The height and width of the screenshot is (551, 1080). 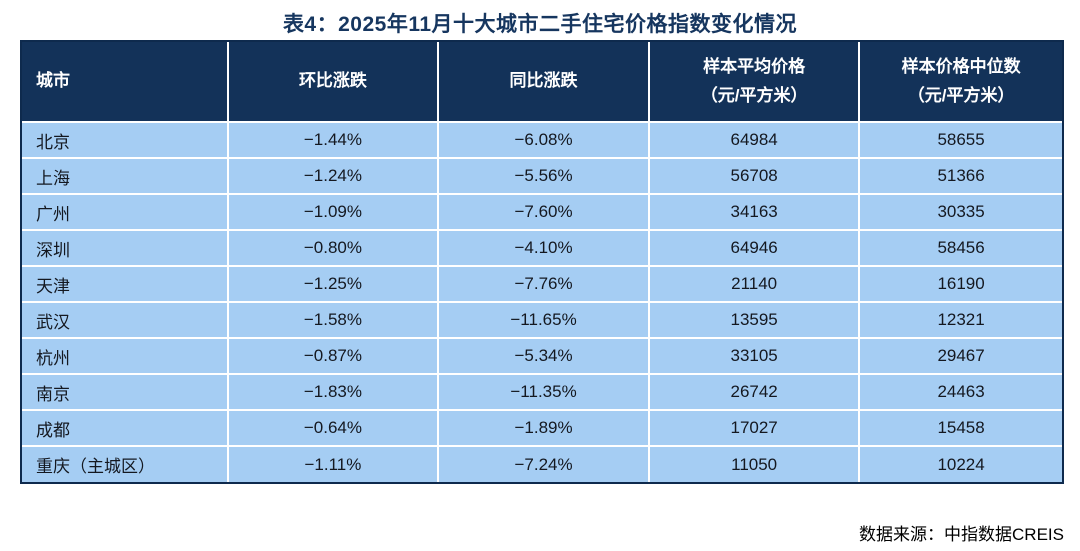 I want to click on city-cell: 成都, so click(x=125, y=428).